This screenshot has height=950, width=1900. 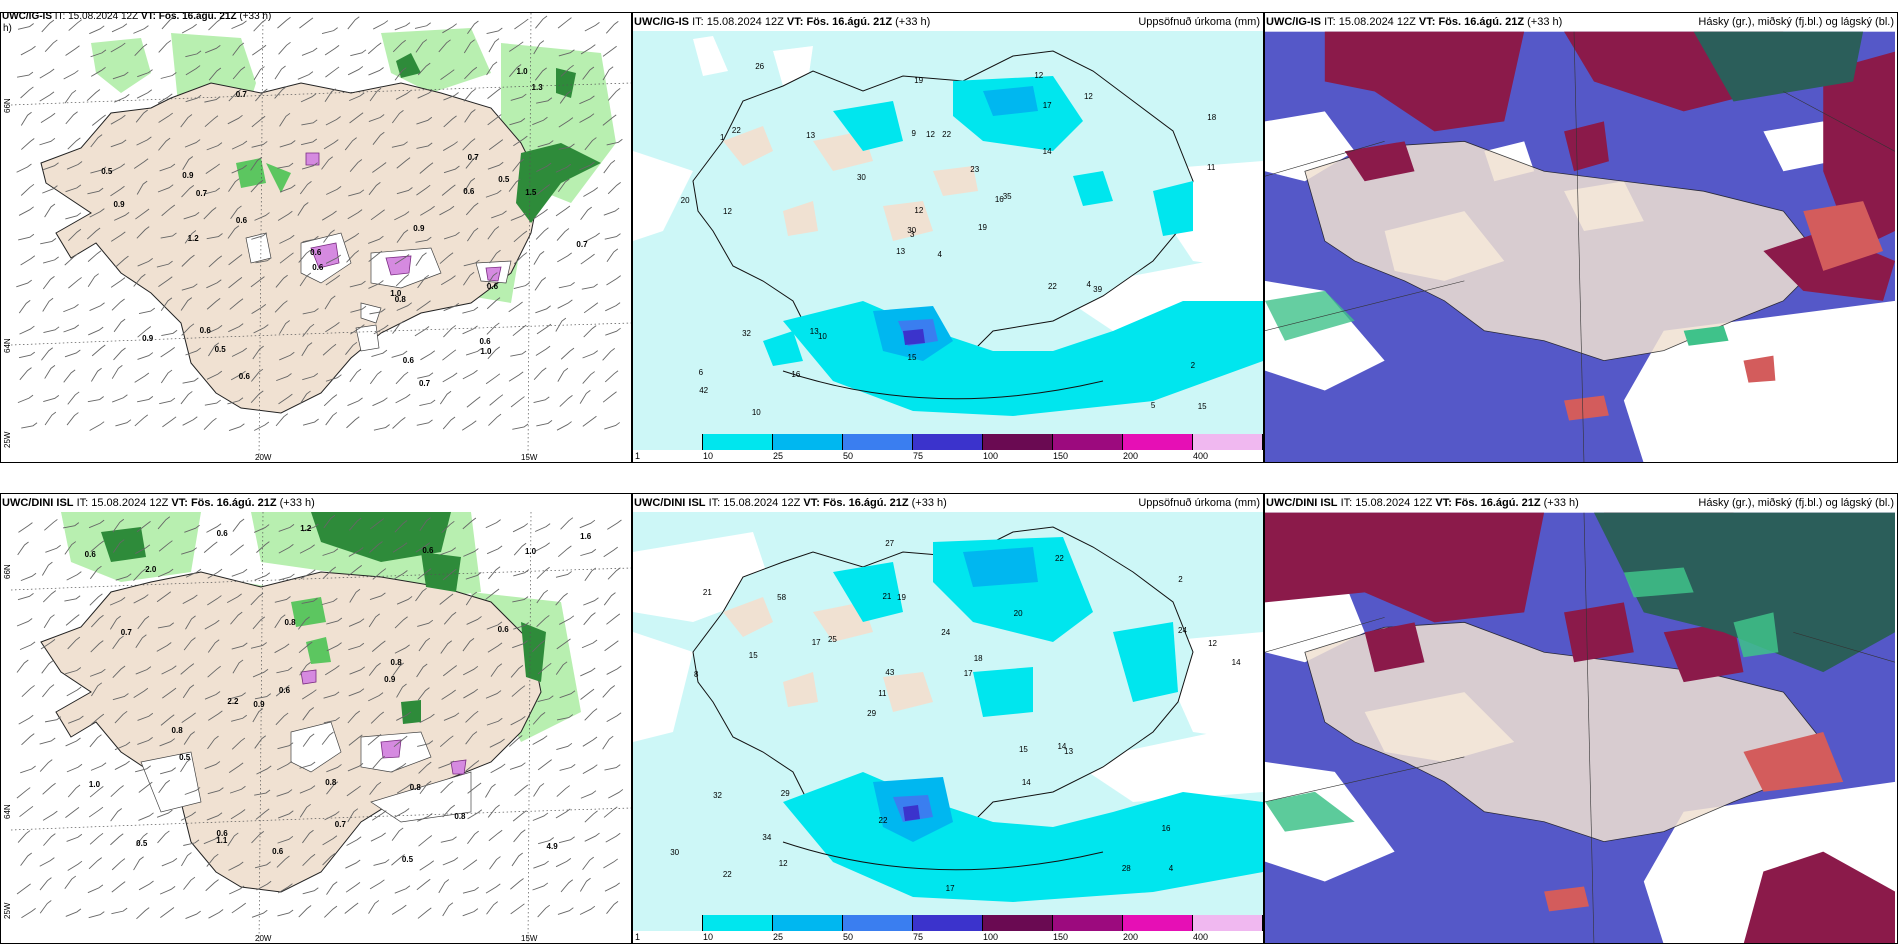 I want to click on colorbar-swatch, so click(x=668, y=442).